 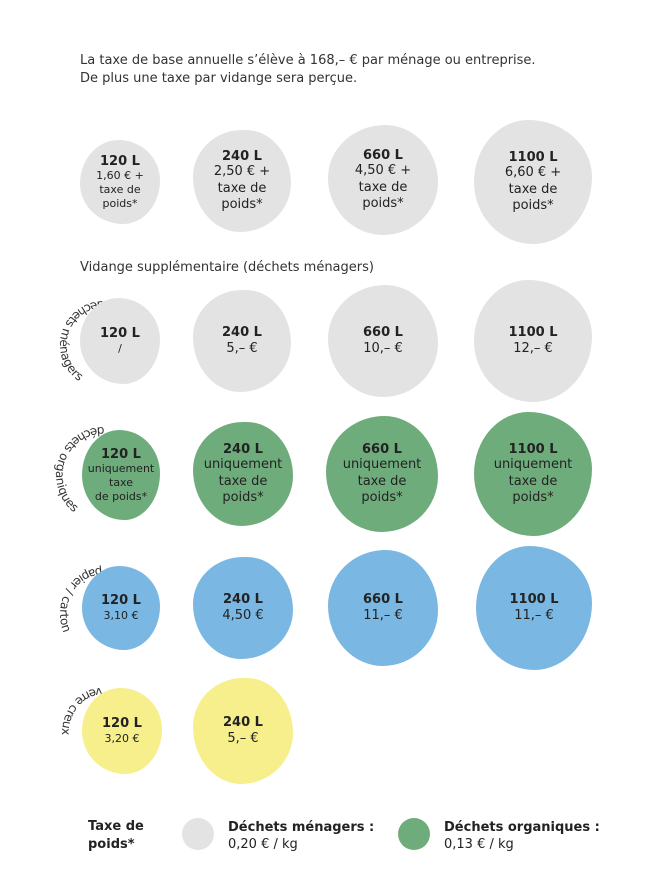 I want to click on organiques-120l-blob: 120 L uniquement taxe de poids*, so click(x=121, y=475).